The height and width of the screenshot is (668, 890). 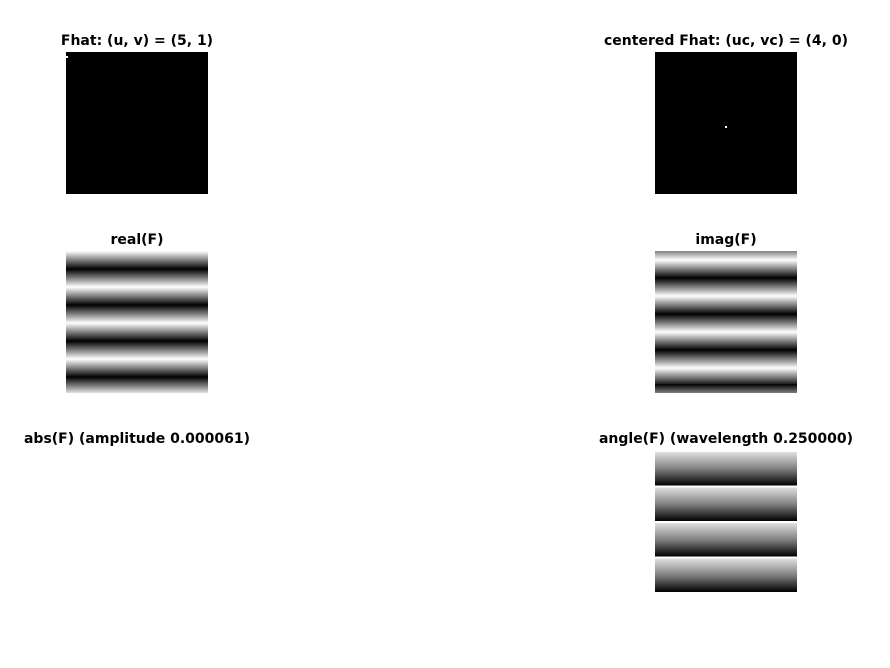 I want to click on angle-sawtooth, so click(x=726, y=522).